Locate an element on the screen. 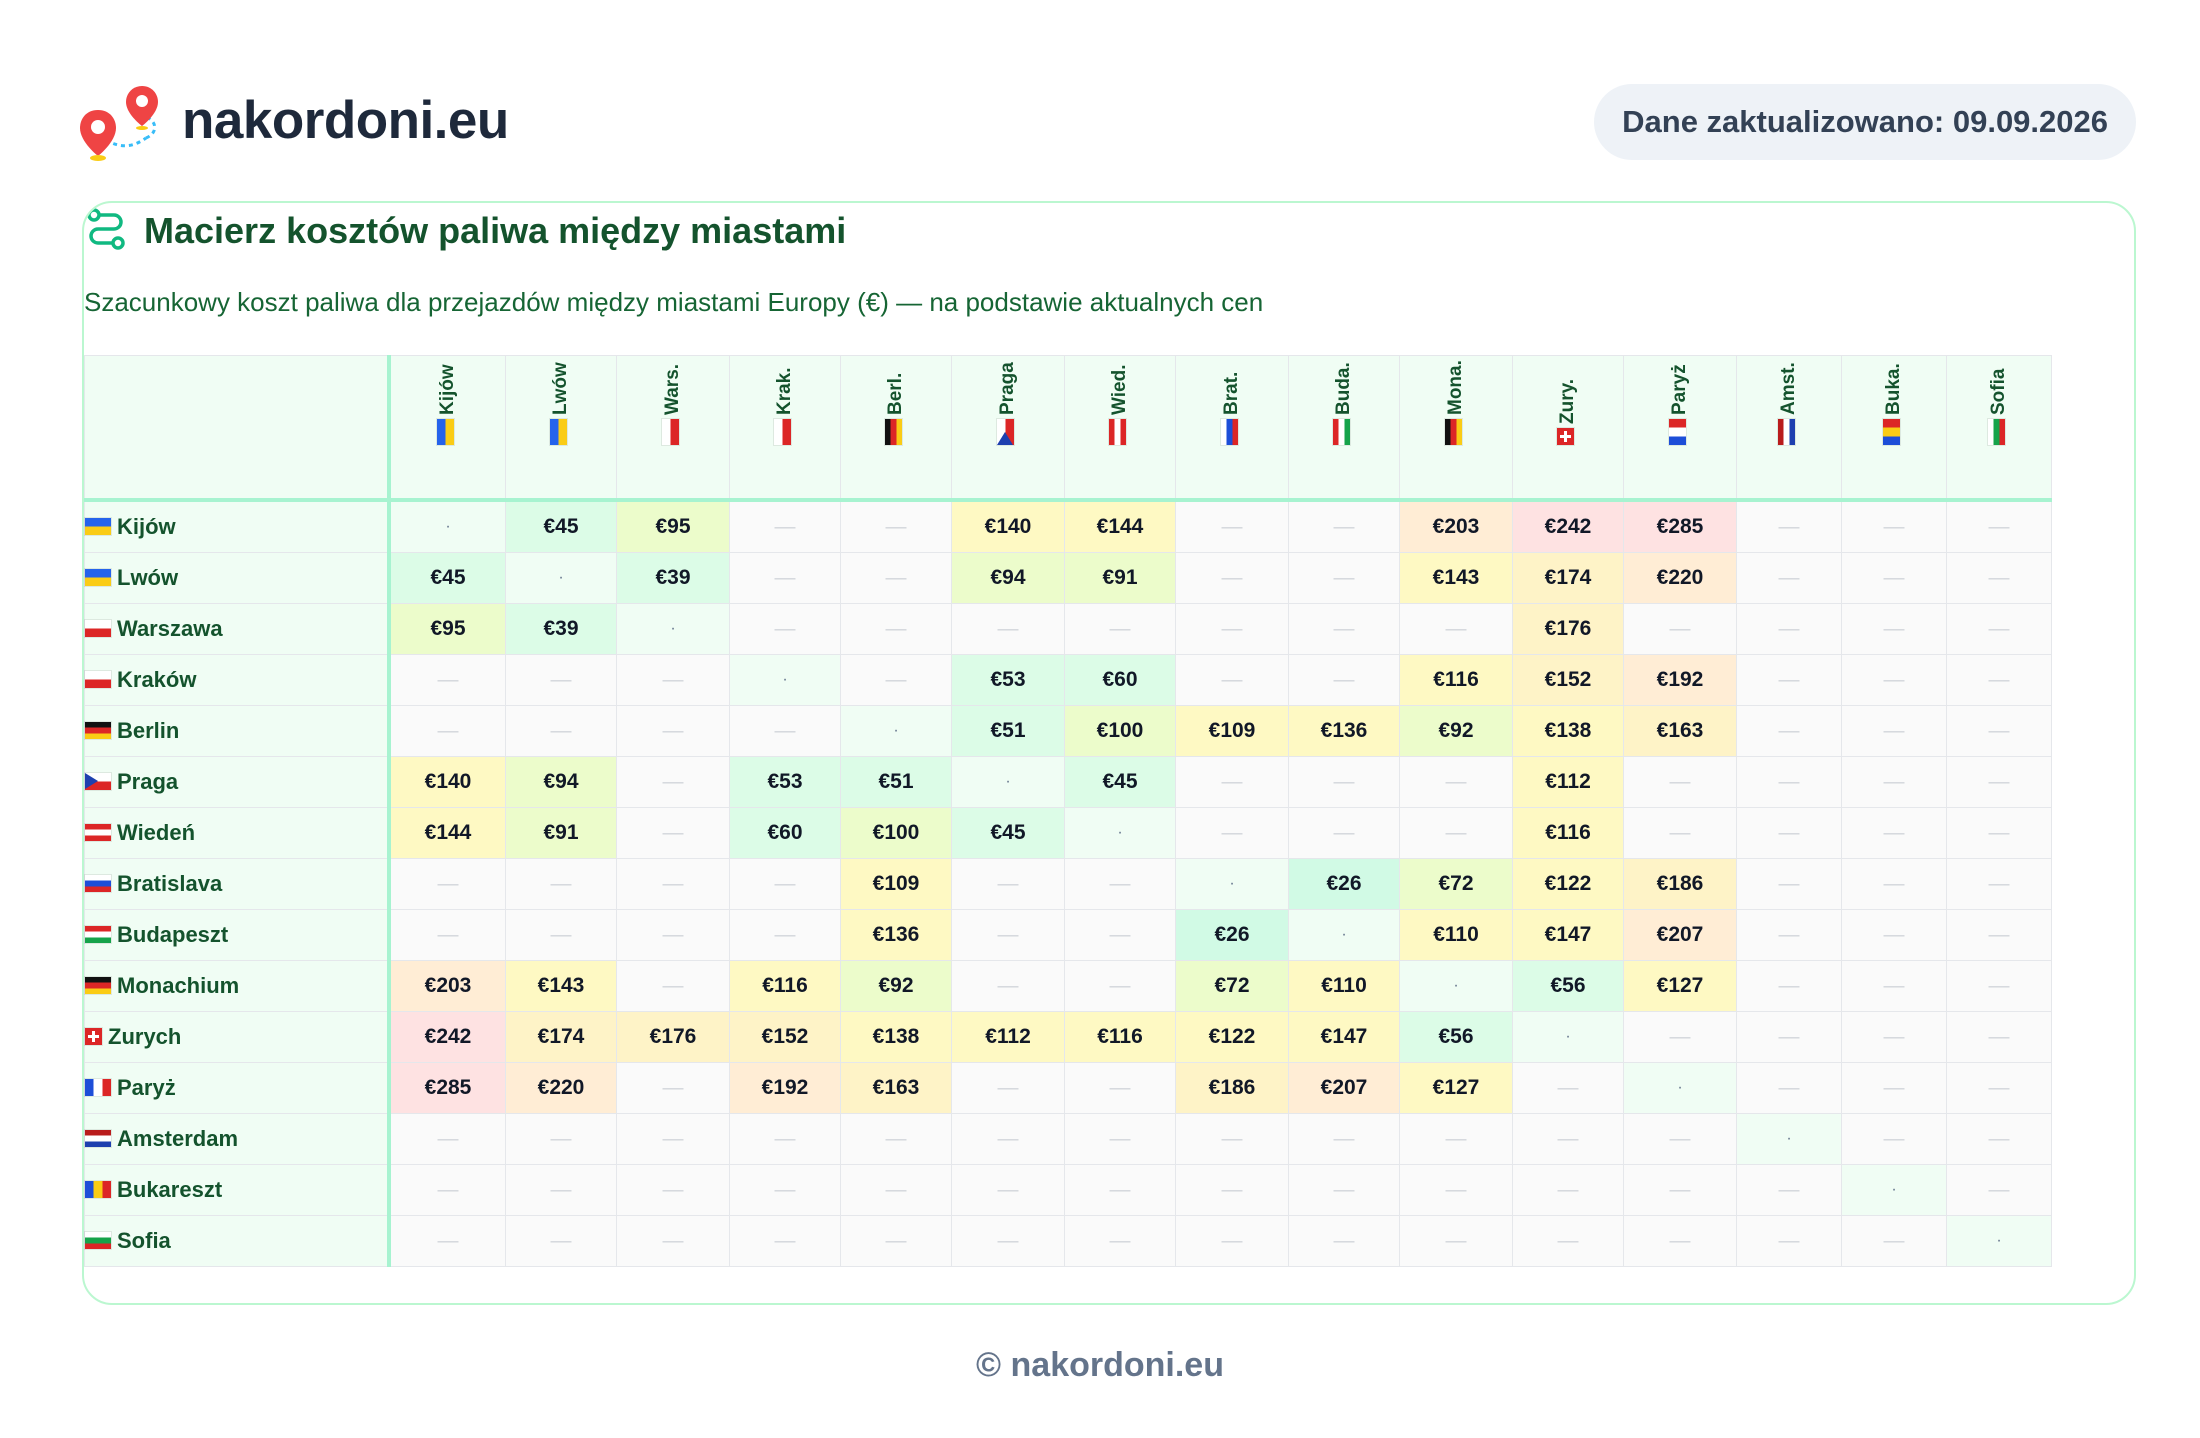  matrix-cell-value: €92 is located at coordinates (896, 986).